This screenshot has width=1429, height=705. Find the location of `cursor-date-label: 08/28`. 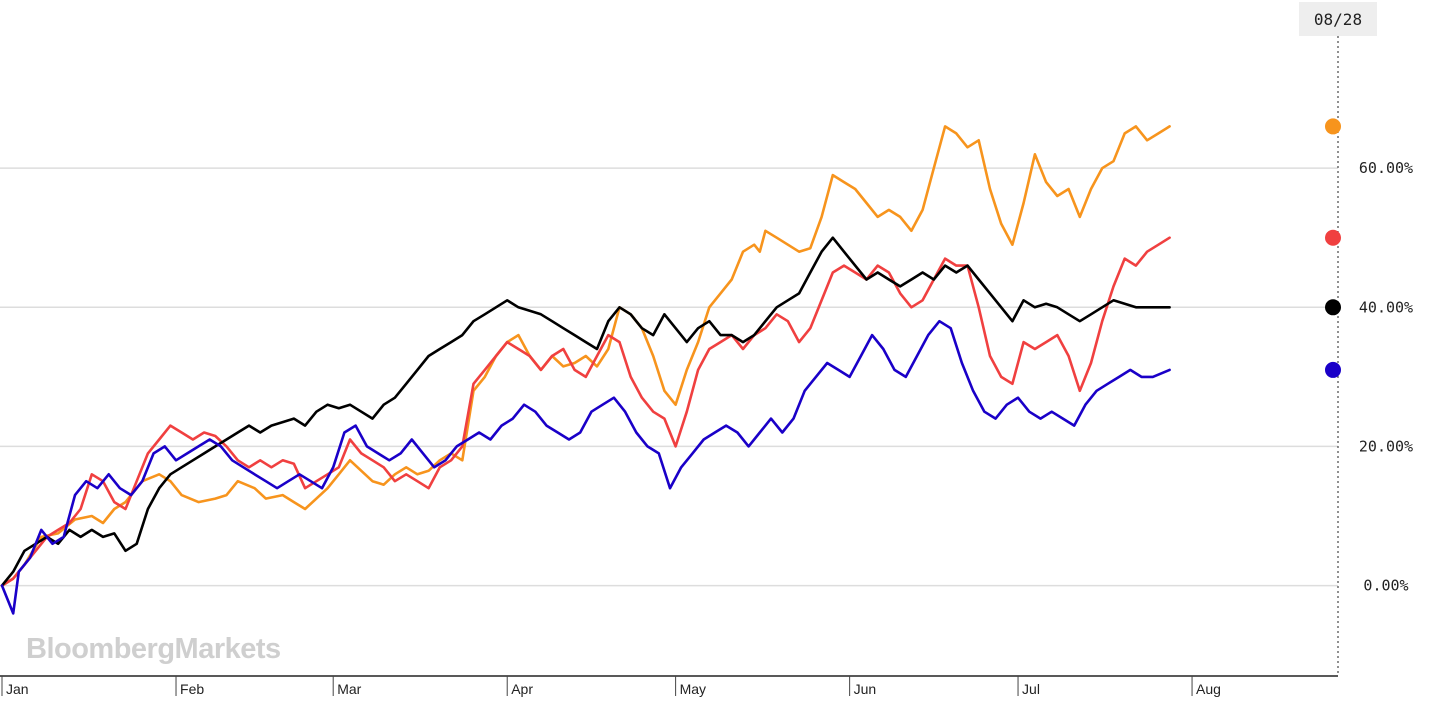

cursor-date-label: 08/28 is located at coordinates (1338, 19).